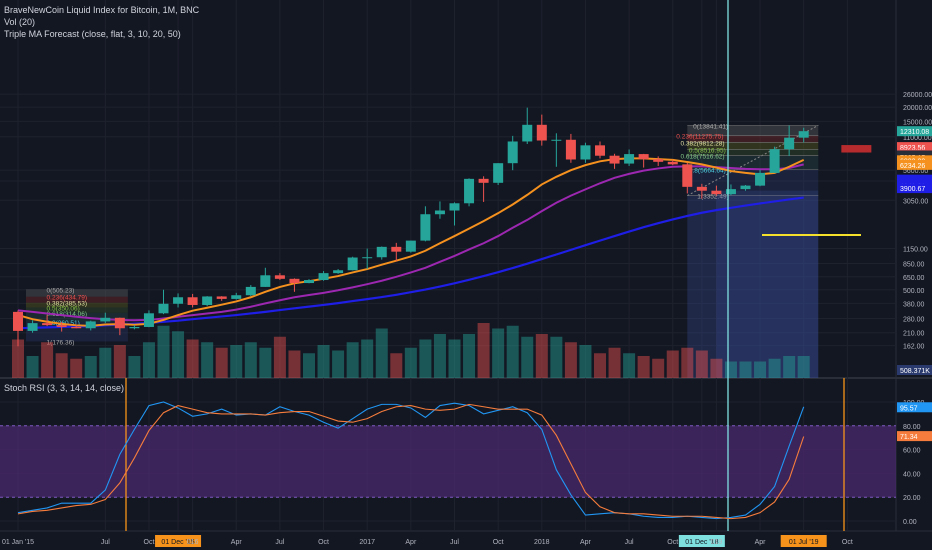  I want to click on fib-projection, so click(753, 286).